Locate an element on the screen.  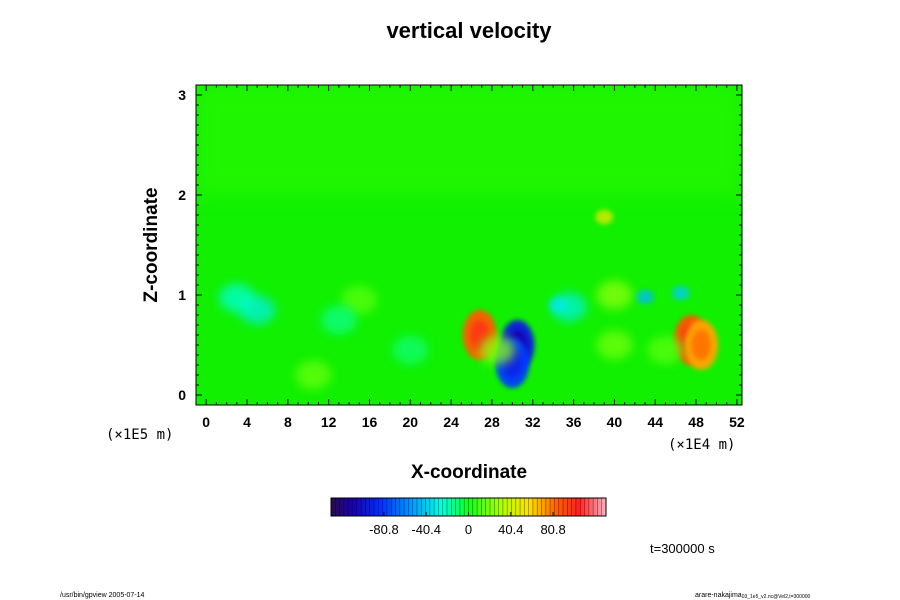
x-tick-label: 0 is located at coordinates (206, 422).